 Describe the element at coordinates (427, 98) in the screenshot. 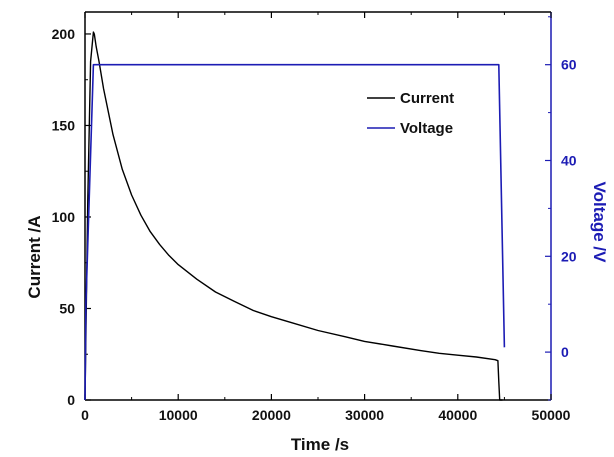

I see `legend-label-current: Current` at that location.